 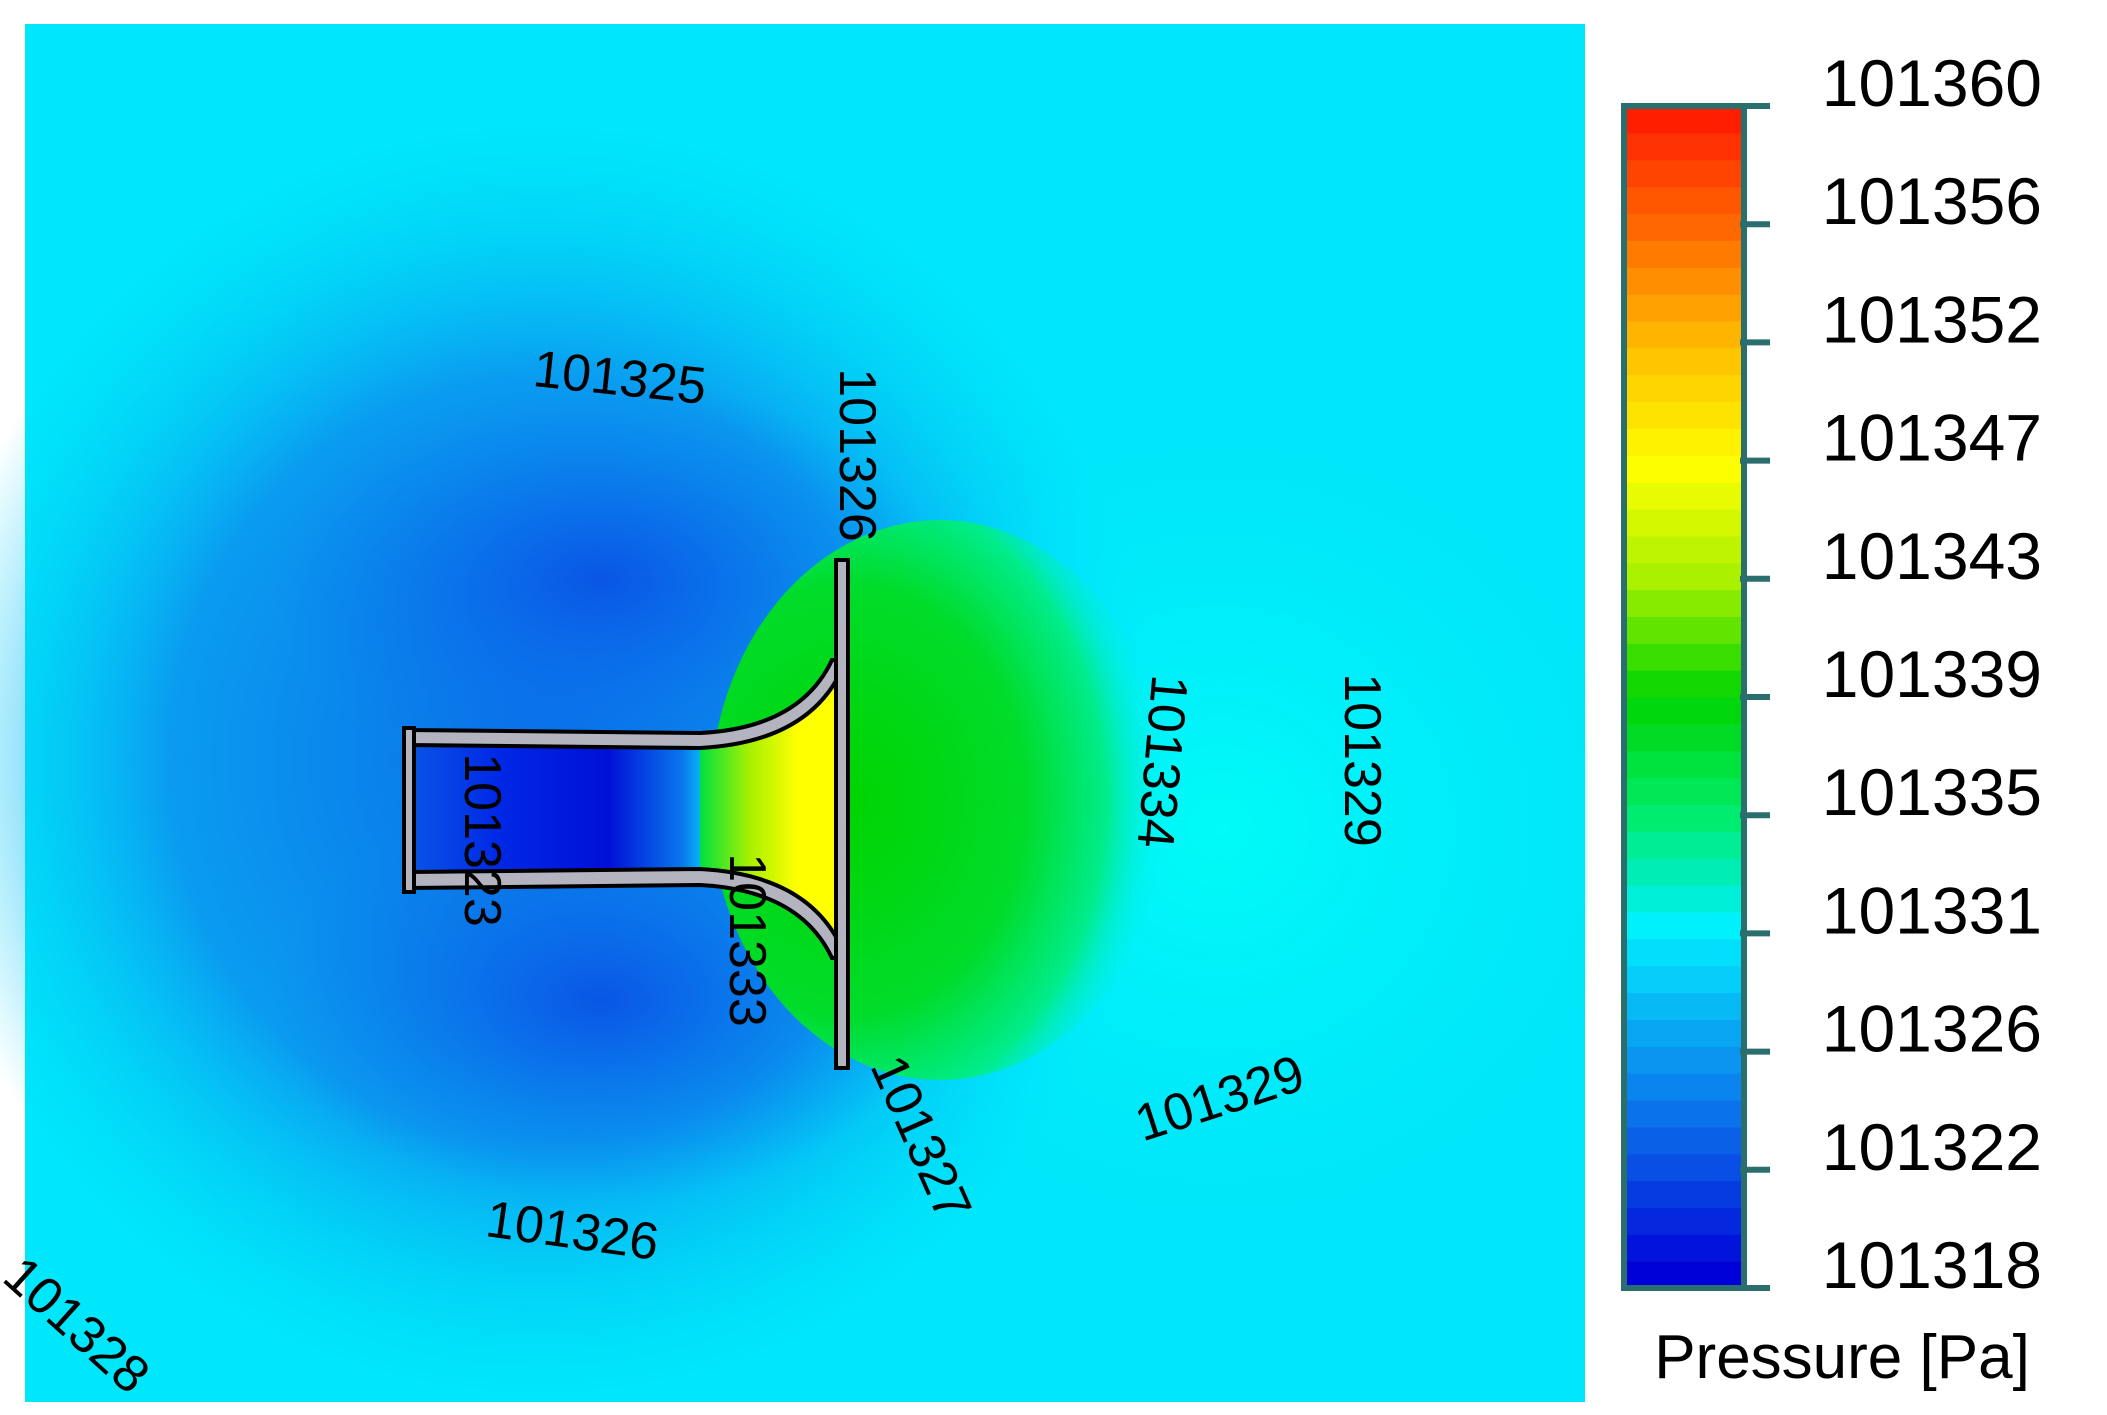 I want to click on colorbar-tick-label: 101360, so click(x=1932, y=83).